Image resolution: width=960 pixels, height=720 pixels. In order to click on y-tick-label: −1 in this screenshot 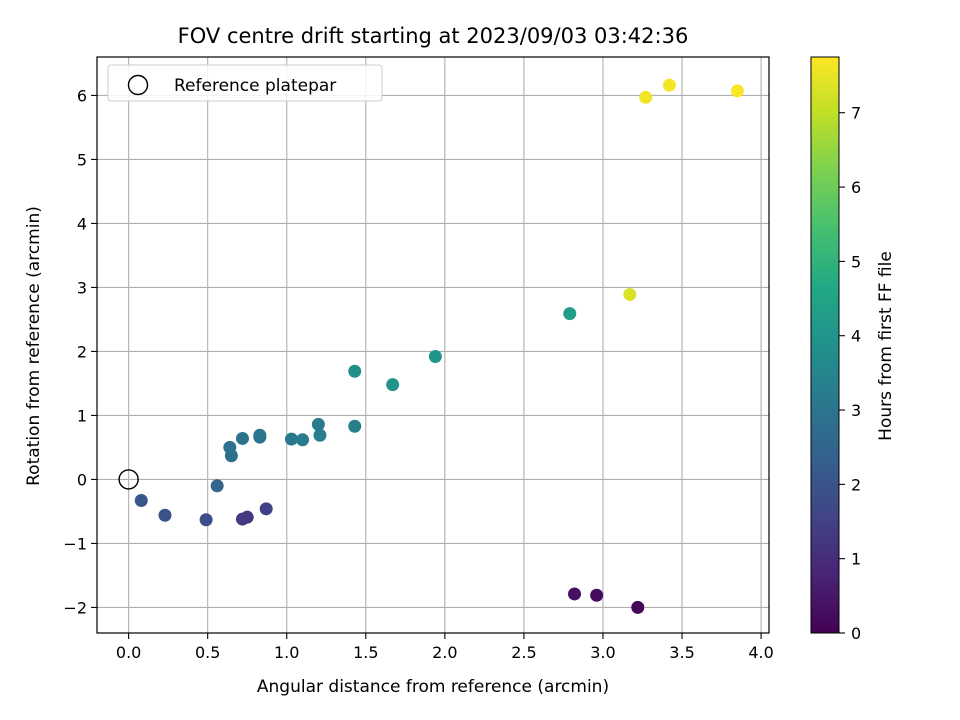, I will do `click(75, 543)`.